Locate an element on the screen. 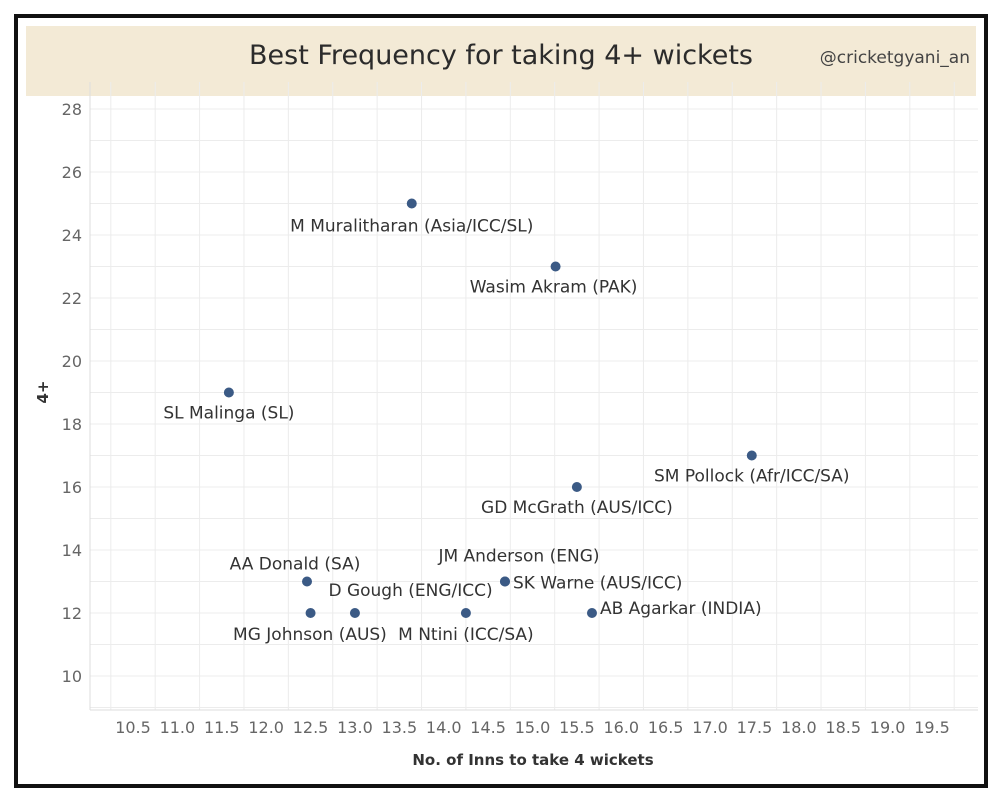  point-label: JM Anderson (ENG) is located at coordinates (518, 557).